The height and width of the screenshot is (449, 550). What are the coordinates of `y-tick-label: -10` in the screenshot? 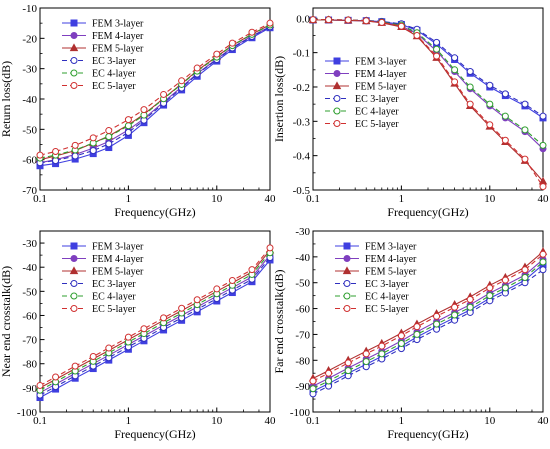 It's located at (29, 9).